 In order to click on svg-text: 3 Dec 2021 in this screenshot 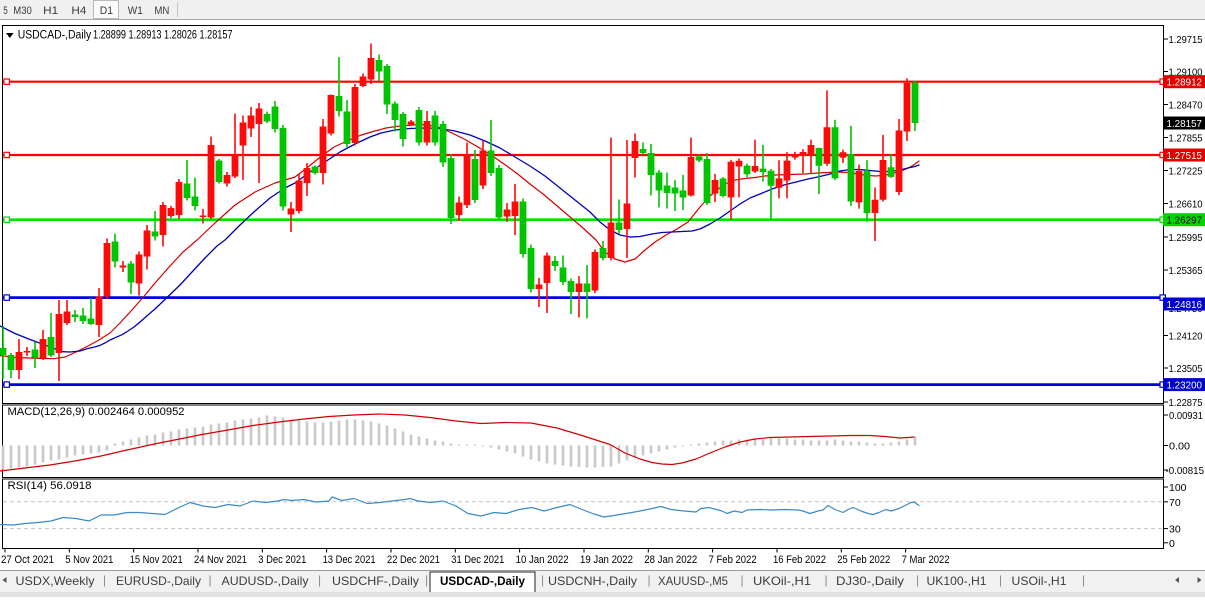, I will do `click(282, 560)`.